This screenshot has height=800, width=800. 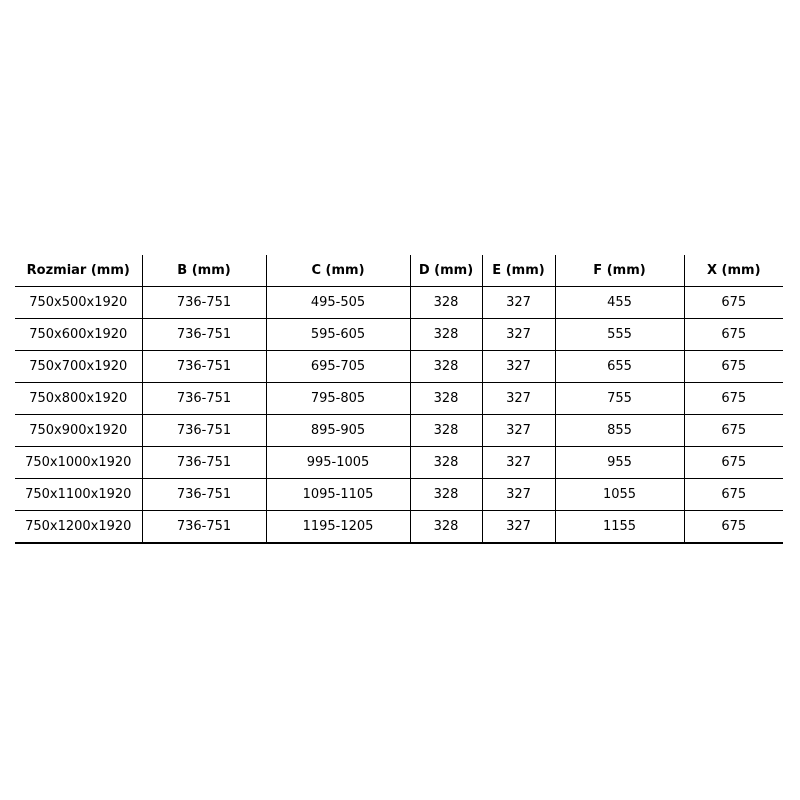 I want to click on column-header: D (mm), so click(x=445, y=271).